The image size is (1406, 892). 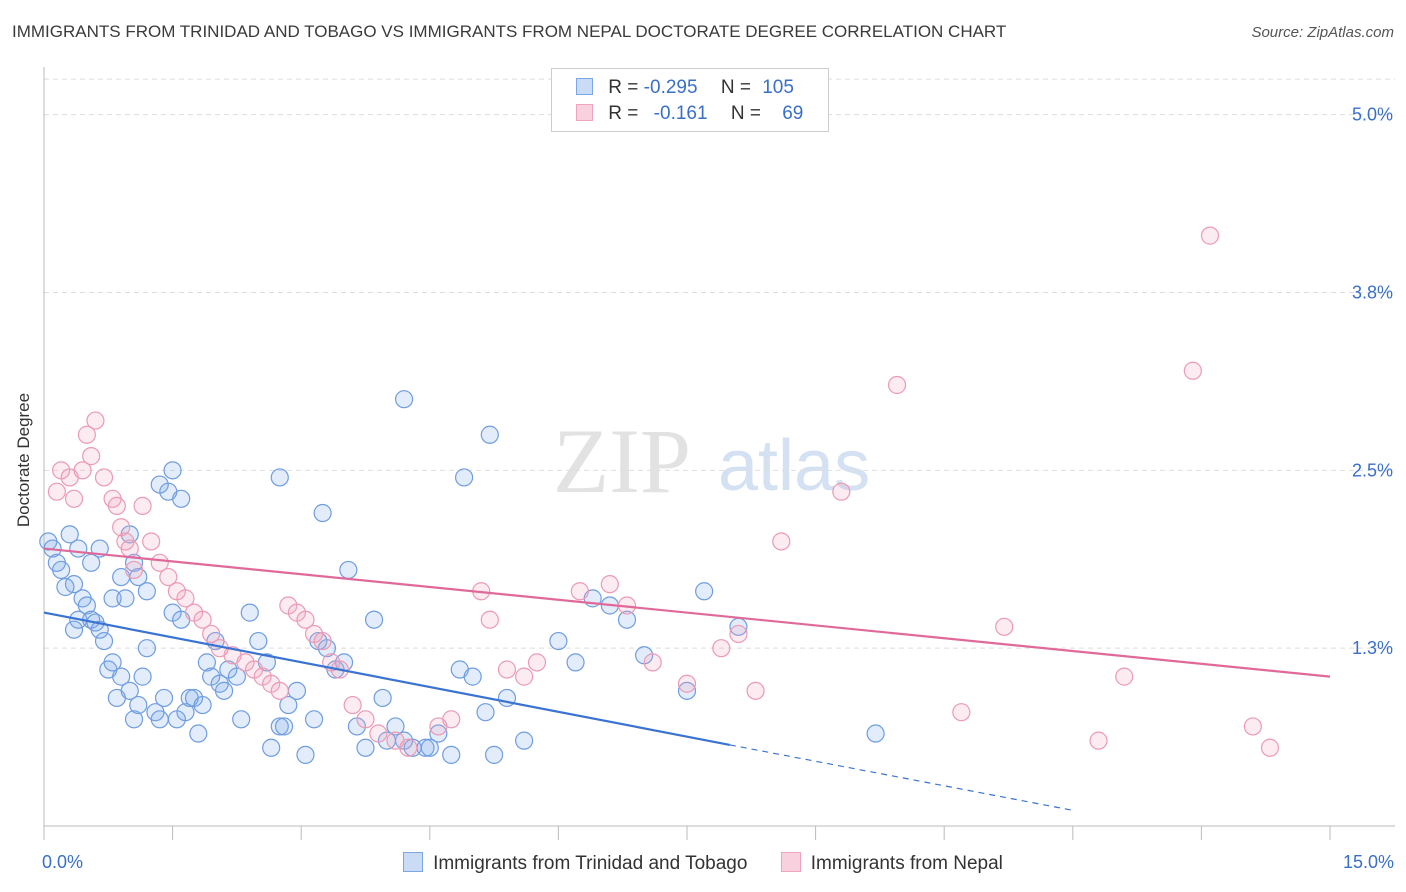 I want to click on legend-swatch-nepal, so click(x=790, y=862).